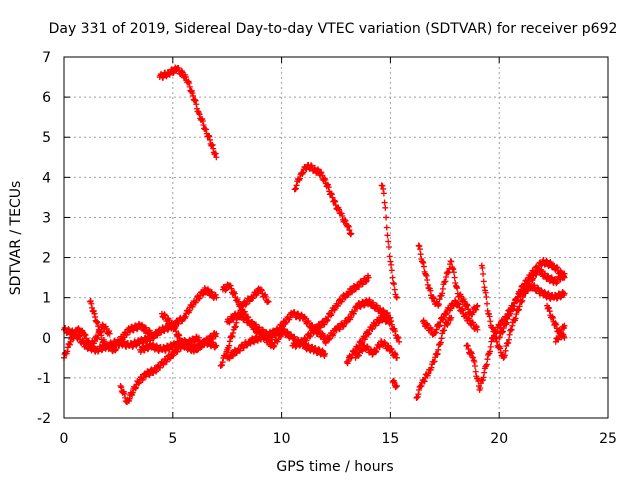 The width and height of the screenshot is (640, 480). What do you see at coordinates (46, 299) in the screenshot?
I see `y-tick-label: 1` at bounding box center [46, 299].